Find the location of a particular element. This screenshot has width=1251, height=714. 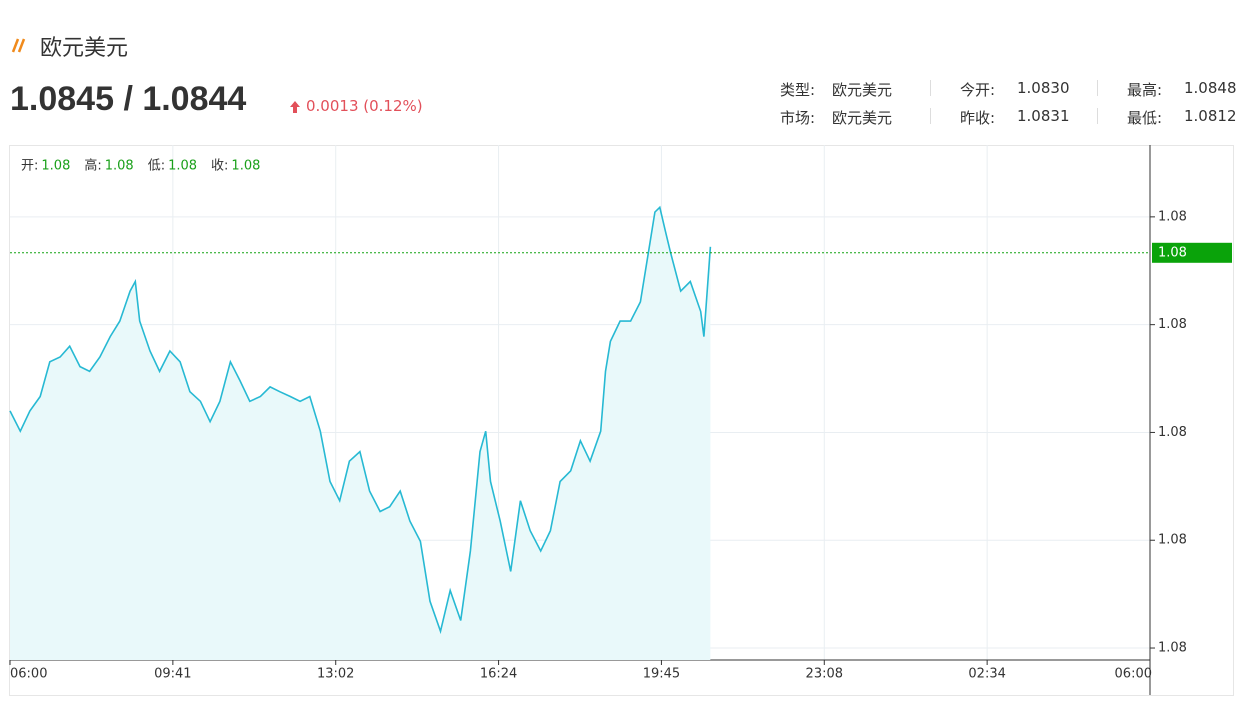

ohlc-label: 低: is located at coordinates (156, 166).